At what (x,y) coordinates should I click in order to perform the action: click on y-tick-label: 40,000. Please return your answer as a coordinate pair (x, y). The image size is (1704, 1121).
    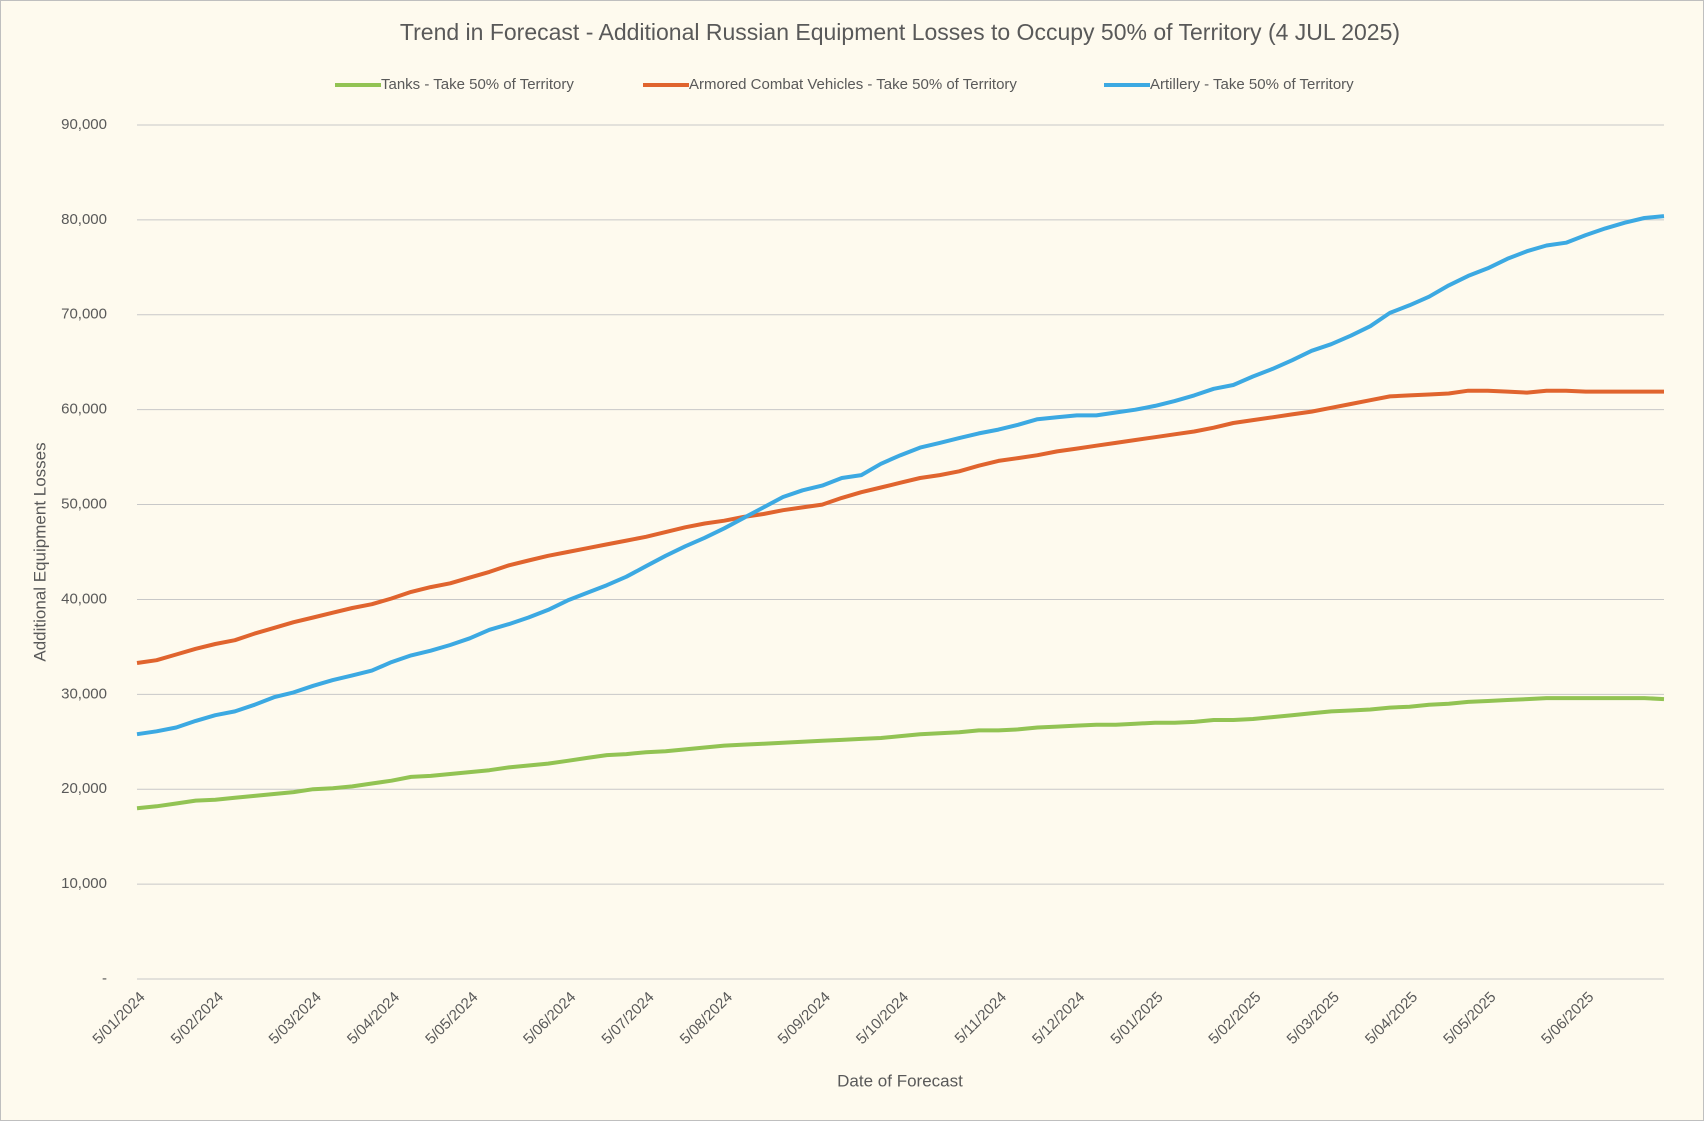
    Looking at the image, I should click on (84, 598).